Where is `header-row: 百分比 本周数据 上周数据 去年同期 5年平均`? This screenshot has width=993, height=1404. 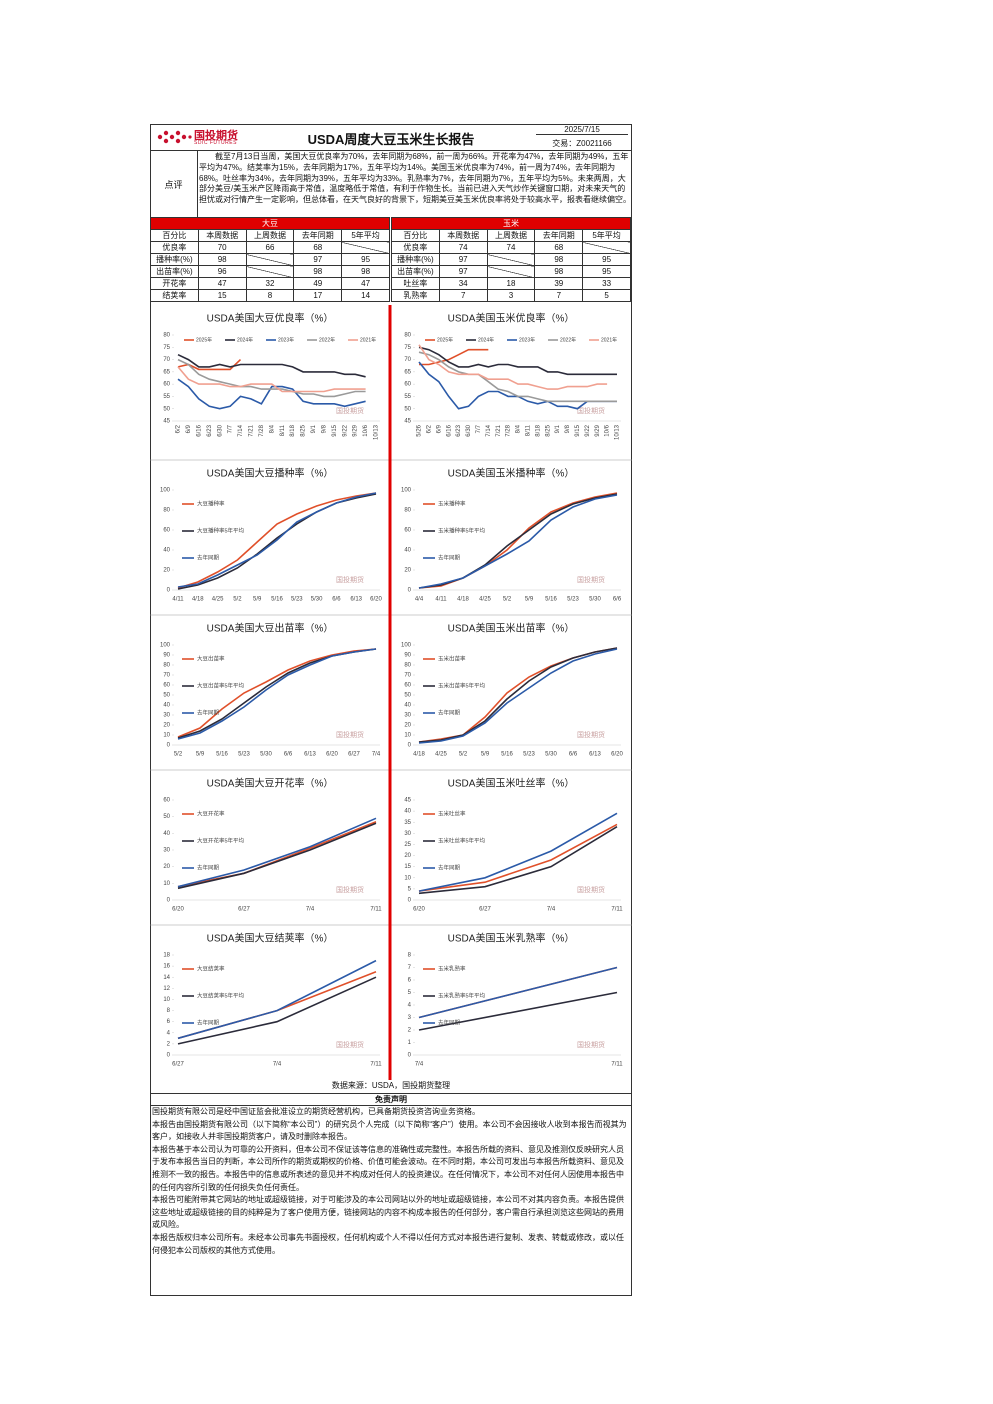
header-row: 百分比 本周数据 上周数据 去年同期 5年平均 is located at coordinates (270, 235).